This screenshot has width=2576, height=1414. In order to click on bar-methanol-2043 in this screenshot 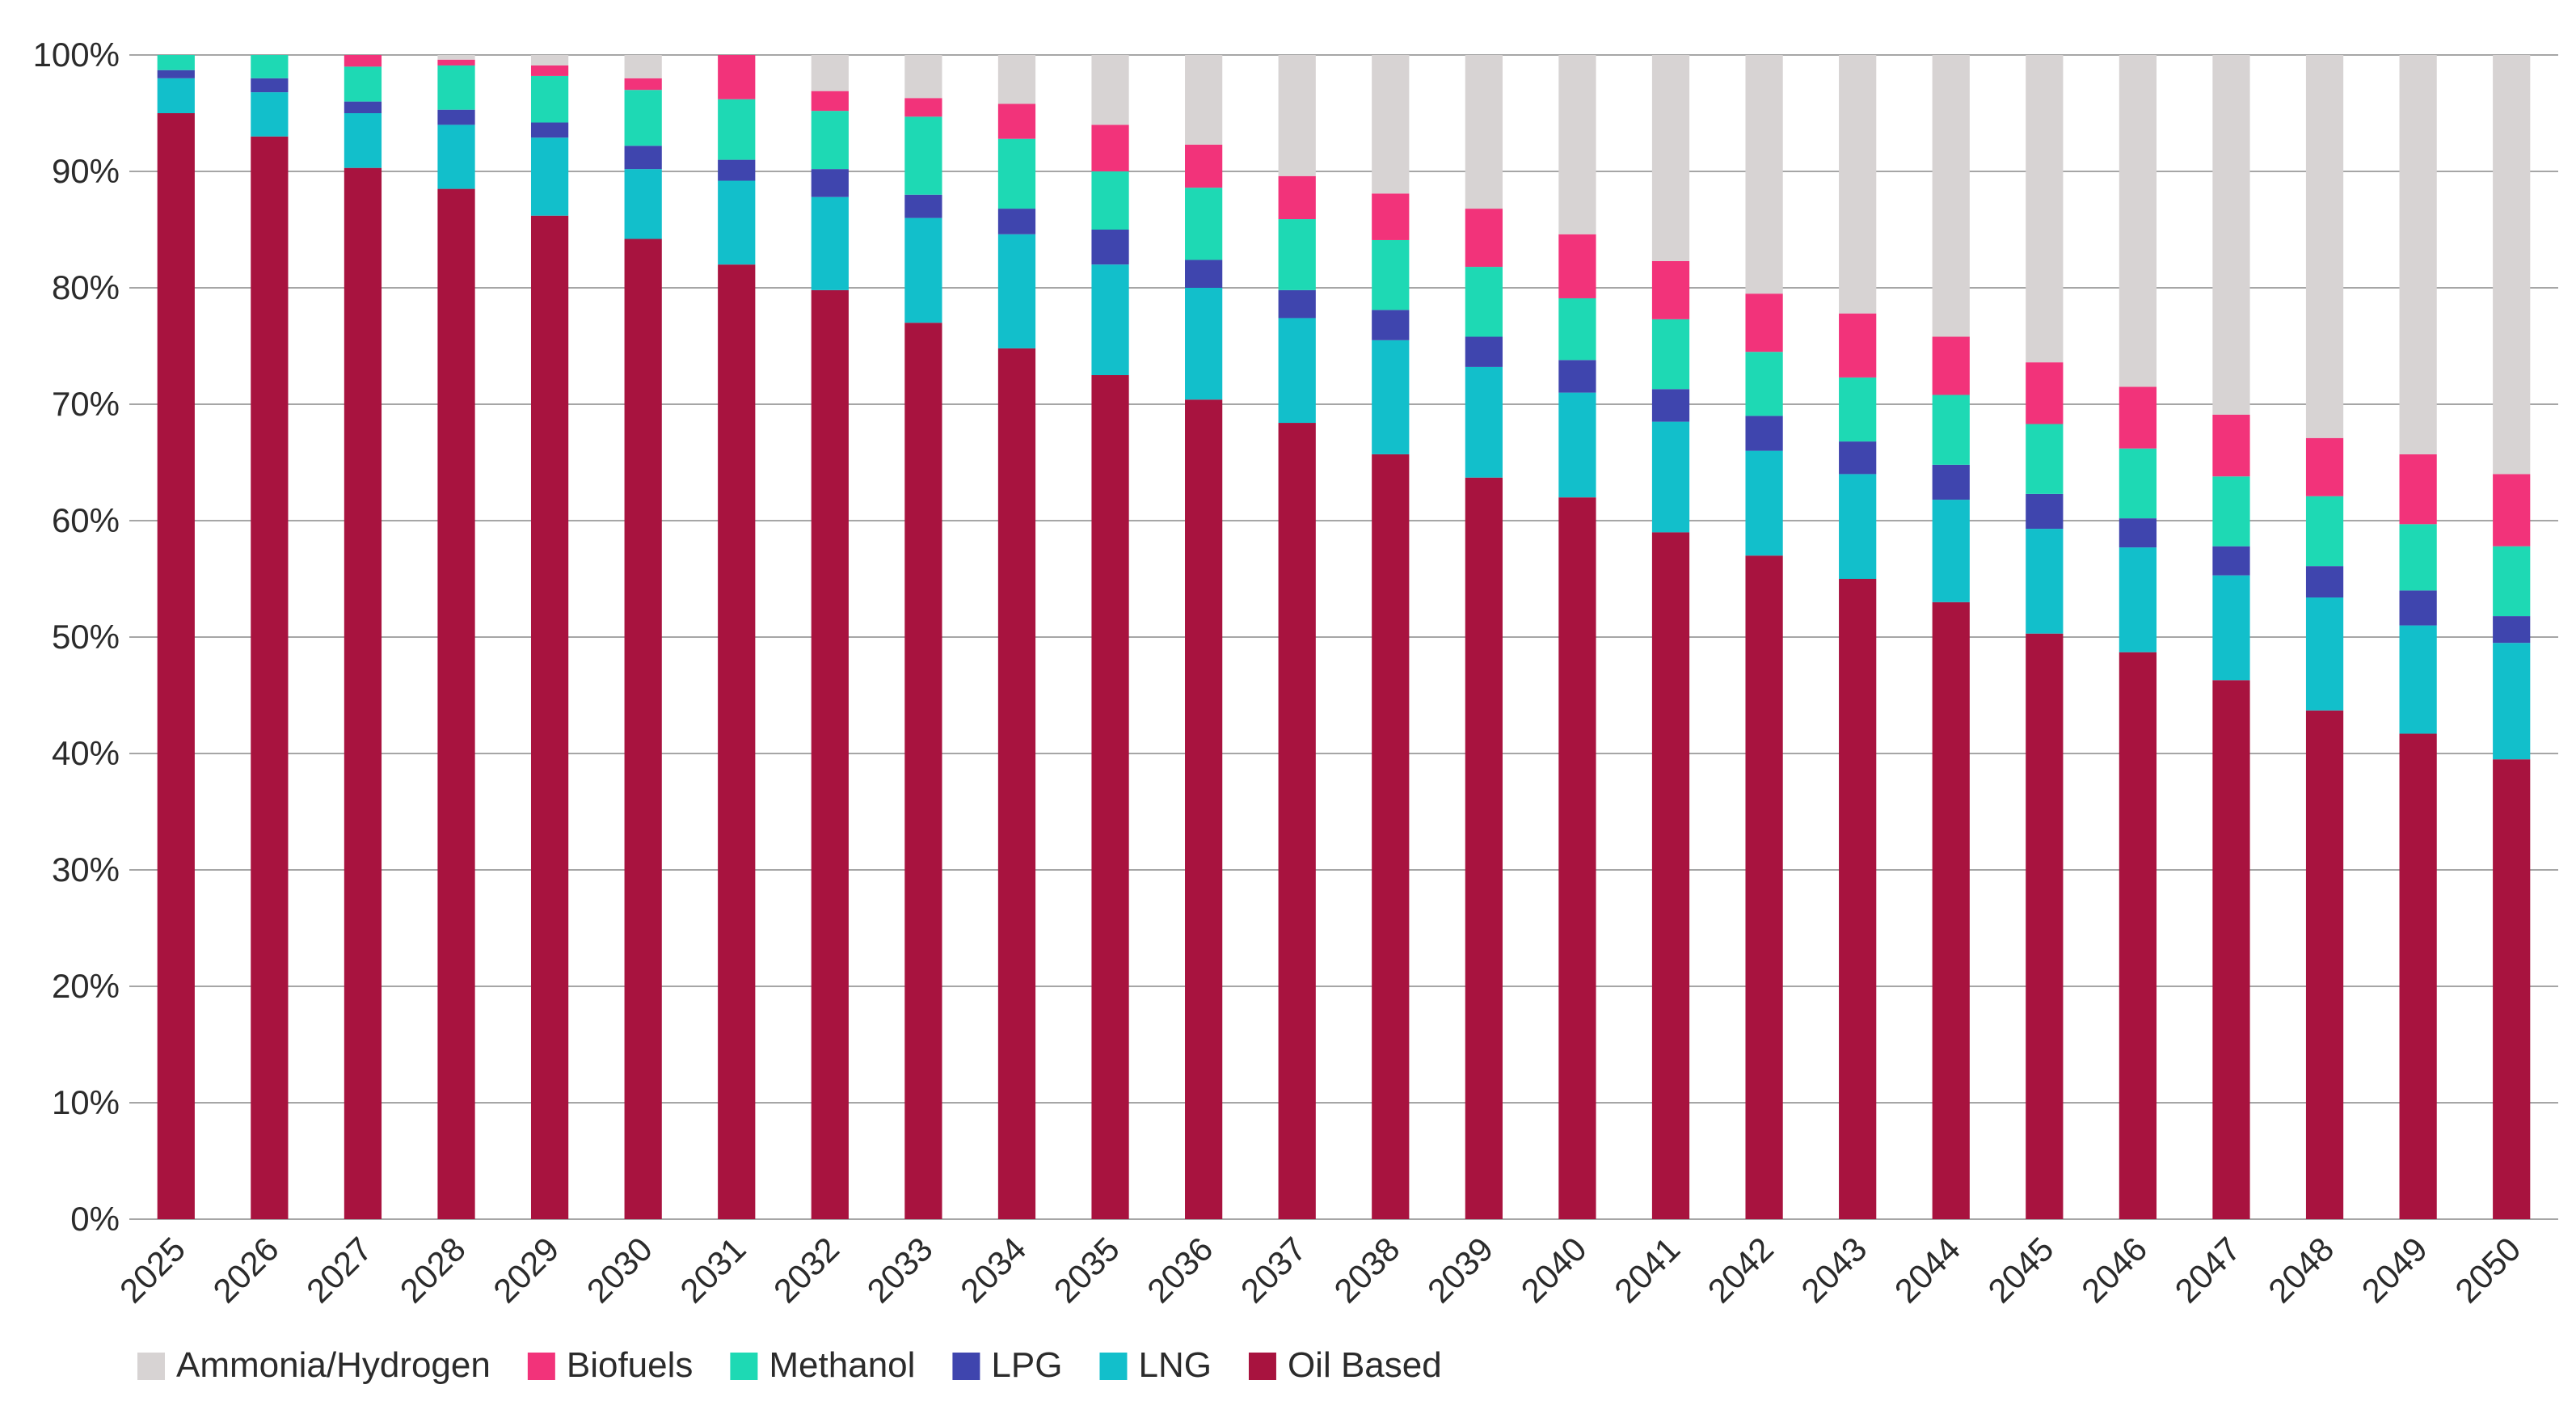, I will do `click(1858, 409)`.